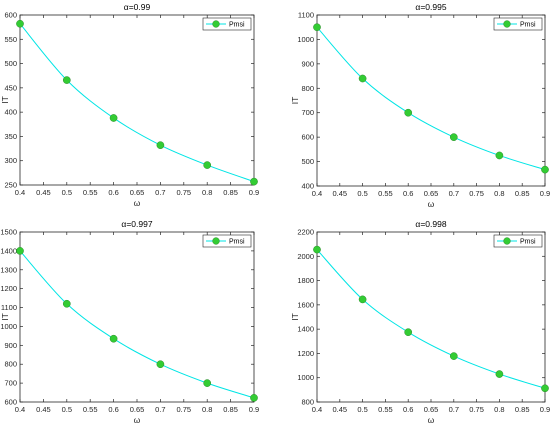 The height and width of the screenshot is (428, 550). What do you see at coordinates (136, 224) in the screenshot?
I see `chart-title: α=0.997` at bounding box center [136, 224].